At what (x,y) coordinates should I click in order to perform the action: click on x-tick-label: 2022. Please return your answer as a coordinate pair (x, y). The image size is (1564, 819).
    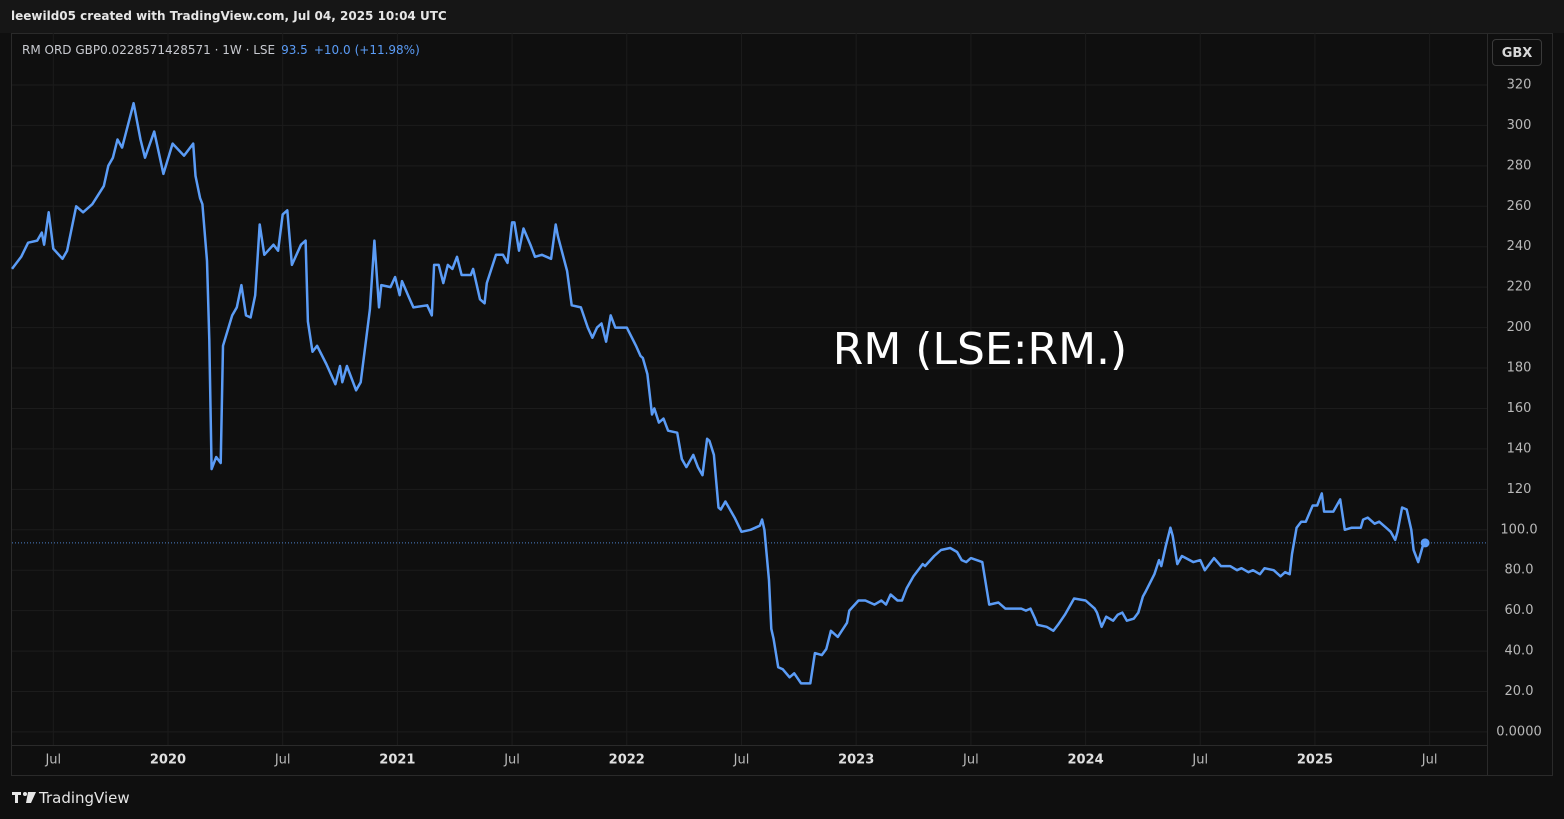
    Looking at the image, I should click on (627, 760).